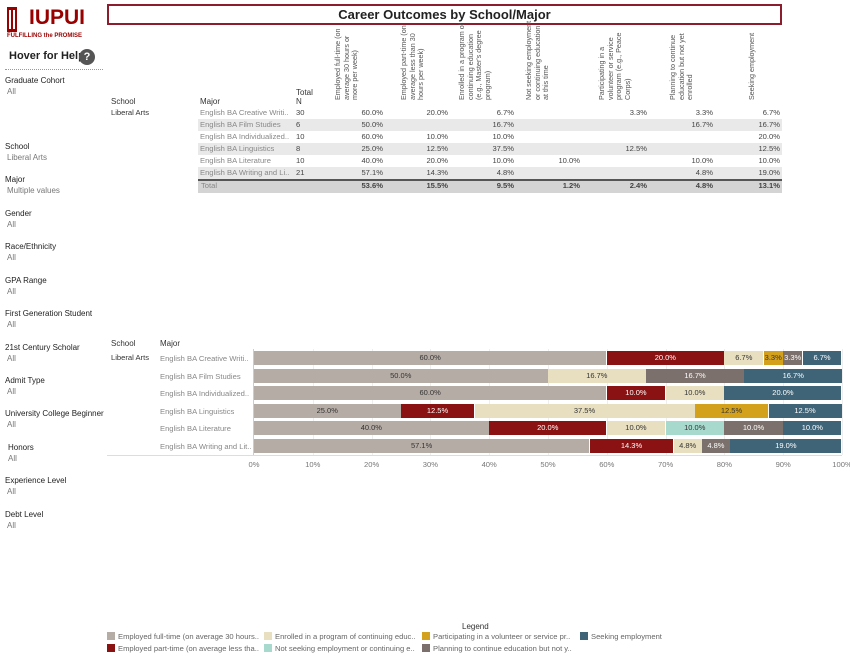  I want to click on filter-value-major: Multiple values, so click(33, 190).